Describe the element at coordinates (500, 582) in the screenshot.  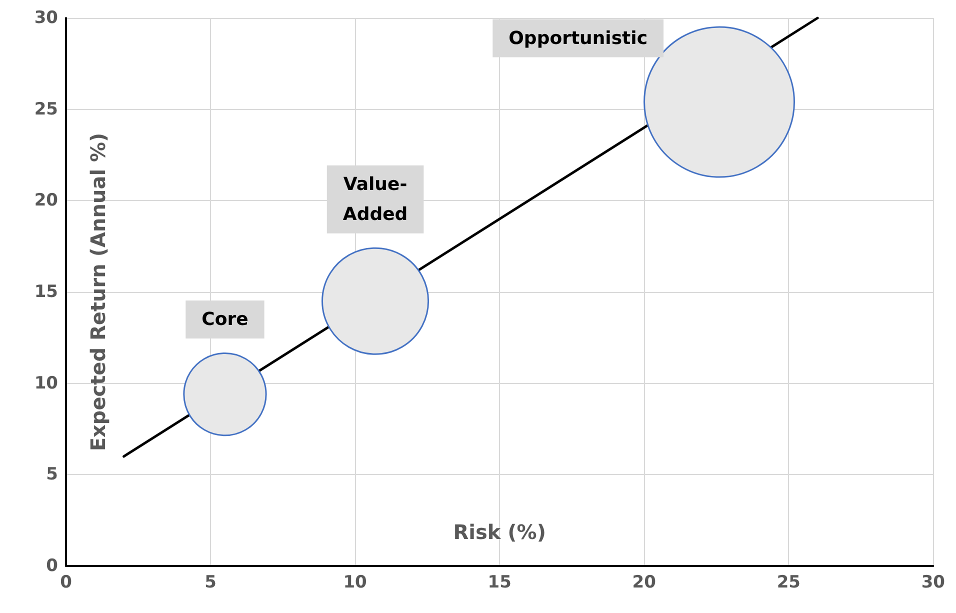
I see `x-tick-label: 15` at that location.